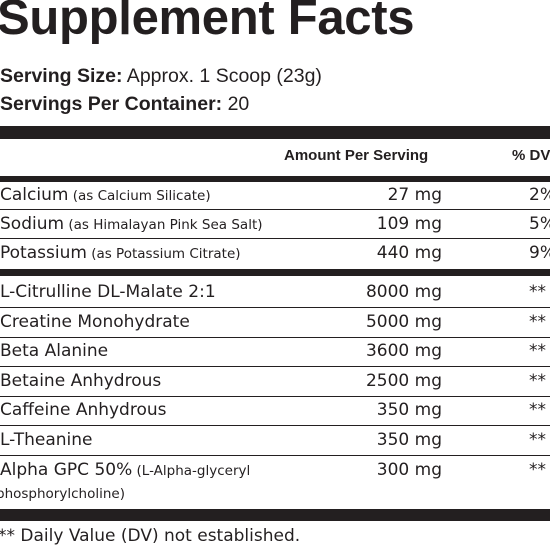 This screenshot has height=550, width=550. What do you see at coordinates (409, 224) in the screenshot?
I see `ingredient-amount: 109 mg` at bounding box center [409, 224].